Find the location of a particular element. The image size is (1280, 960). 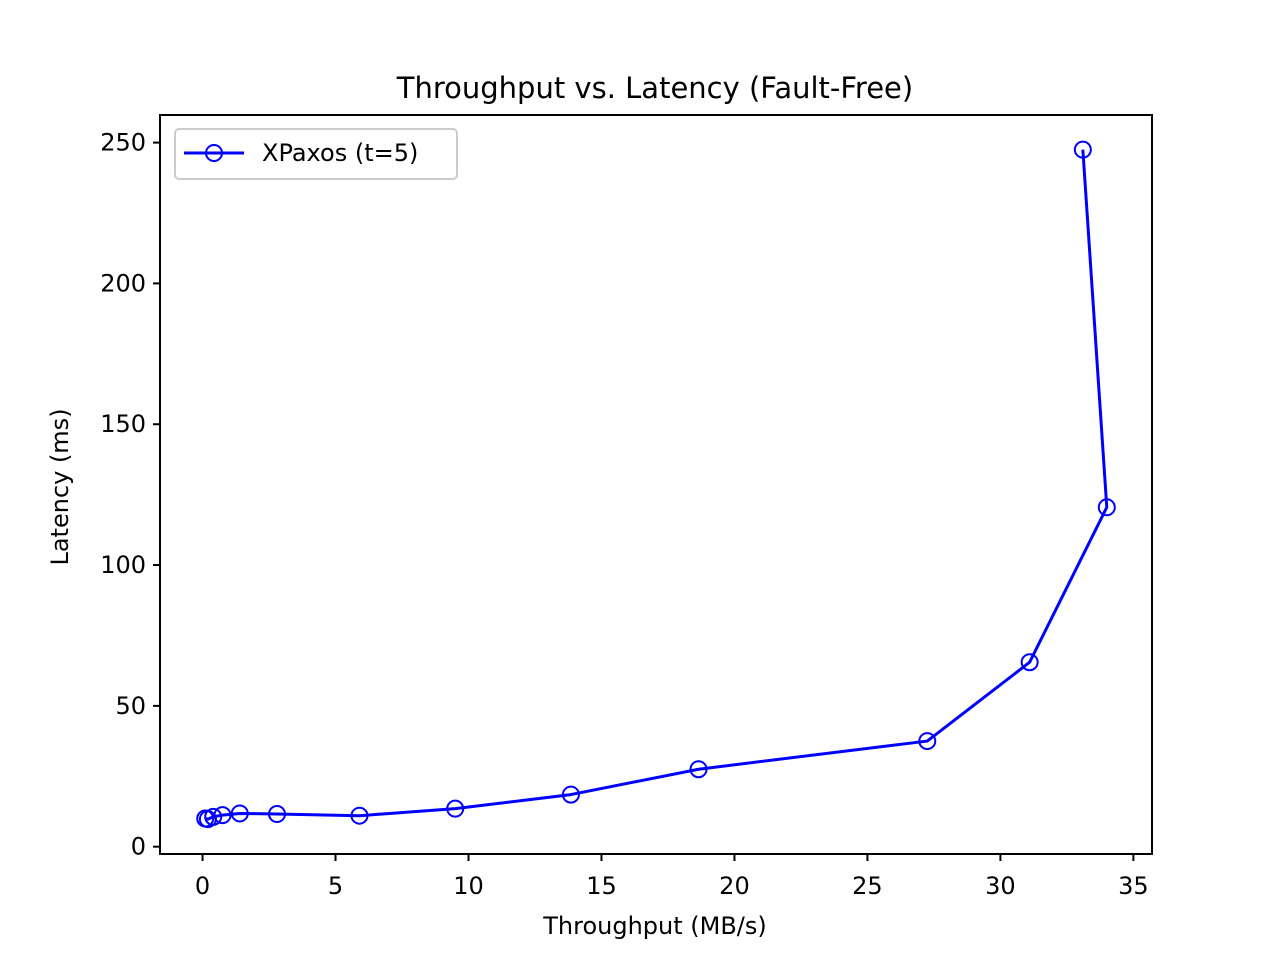

x-tick-label: 5 is located at coordinates (335, 886).